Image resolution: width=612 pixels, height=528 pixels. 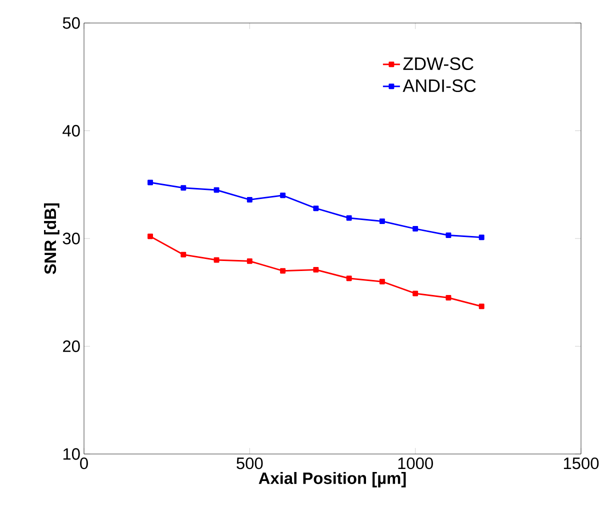 What do you see at coordinates (84, 464) in the screenshot?
I see `x-tick-label: 0` at bounding box center [84, 464].